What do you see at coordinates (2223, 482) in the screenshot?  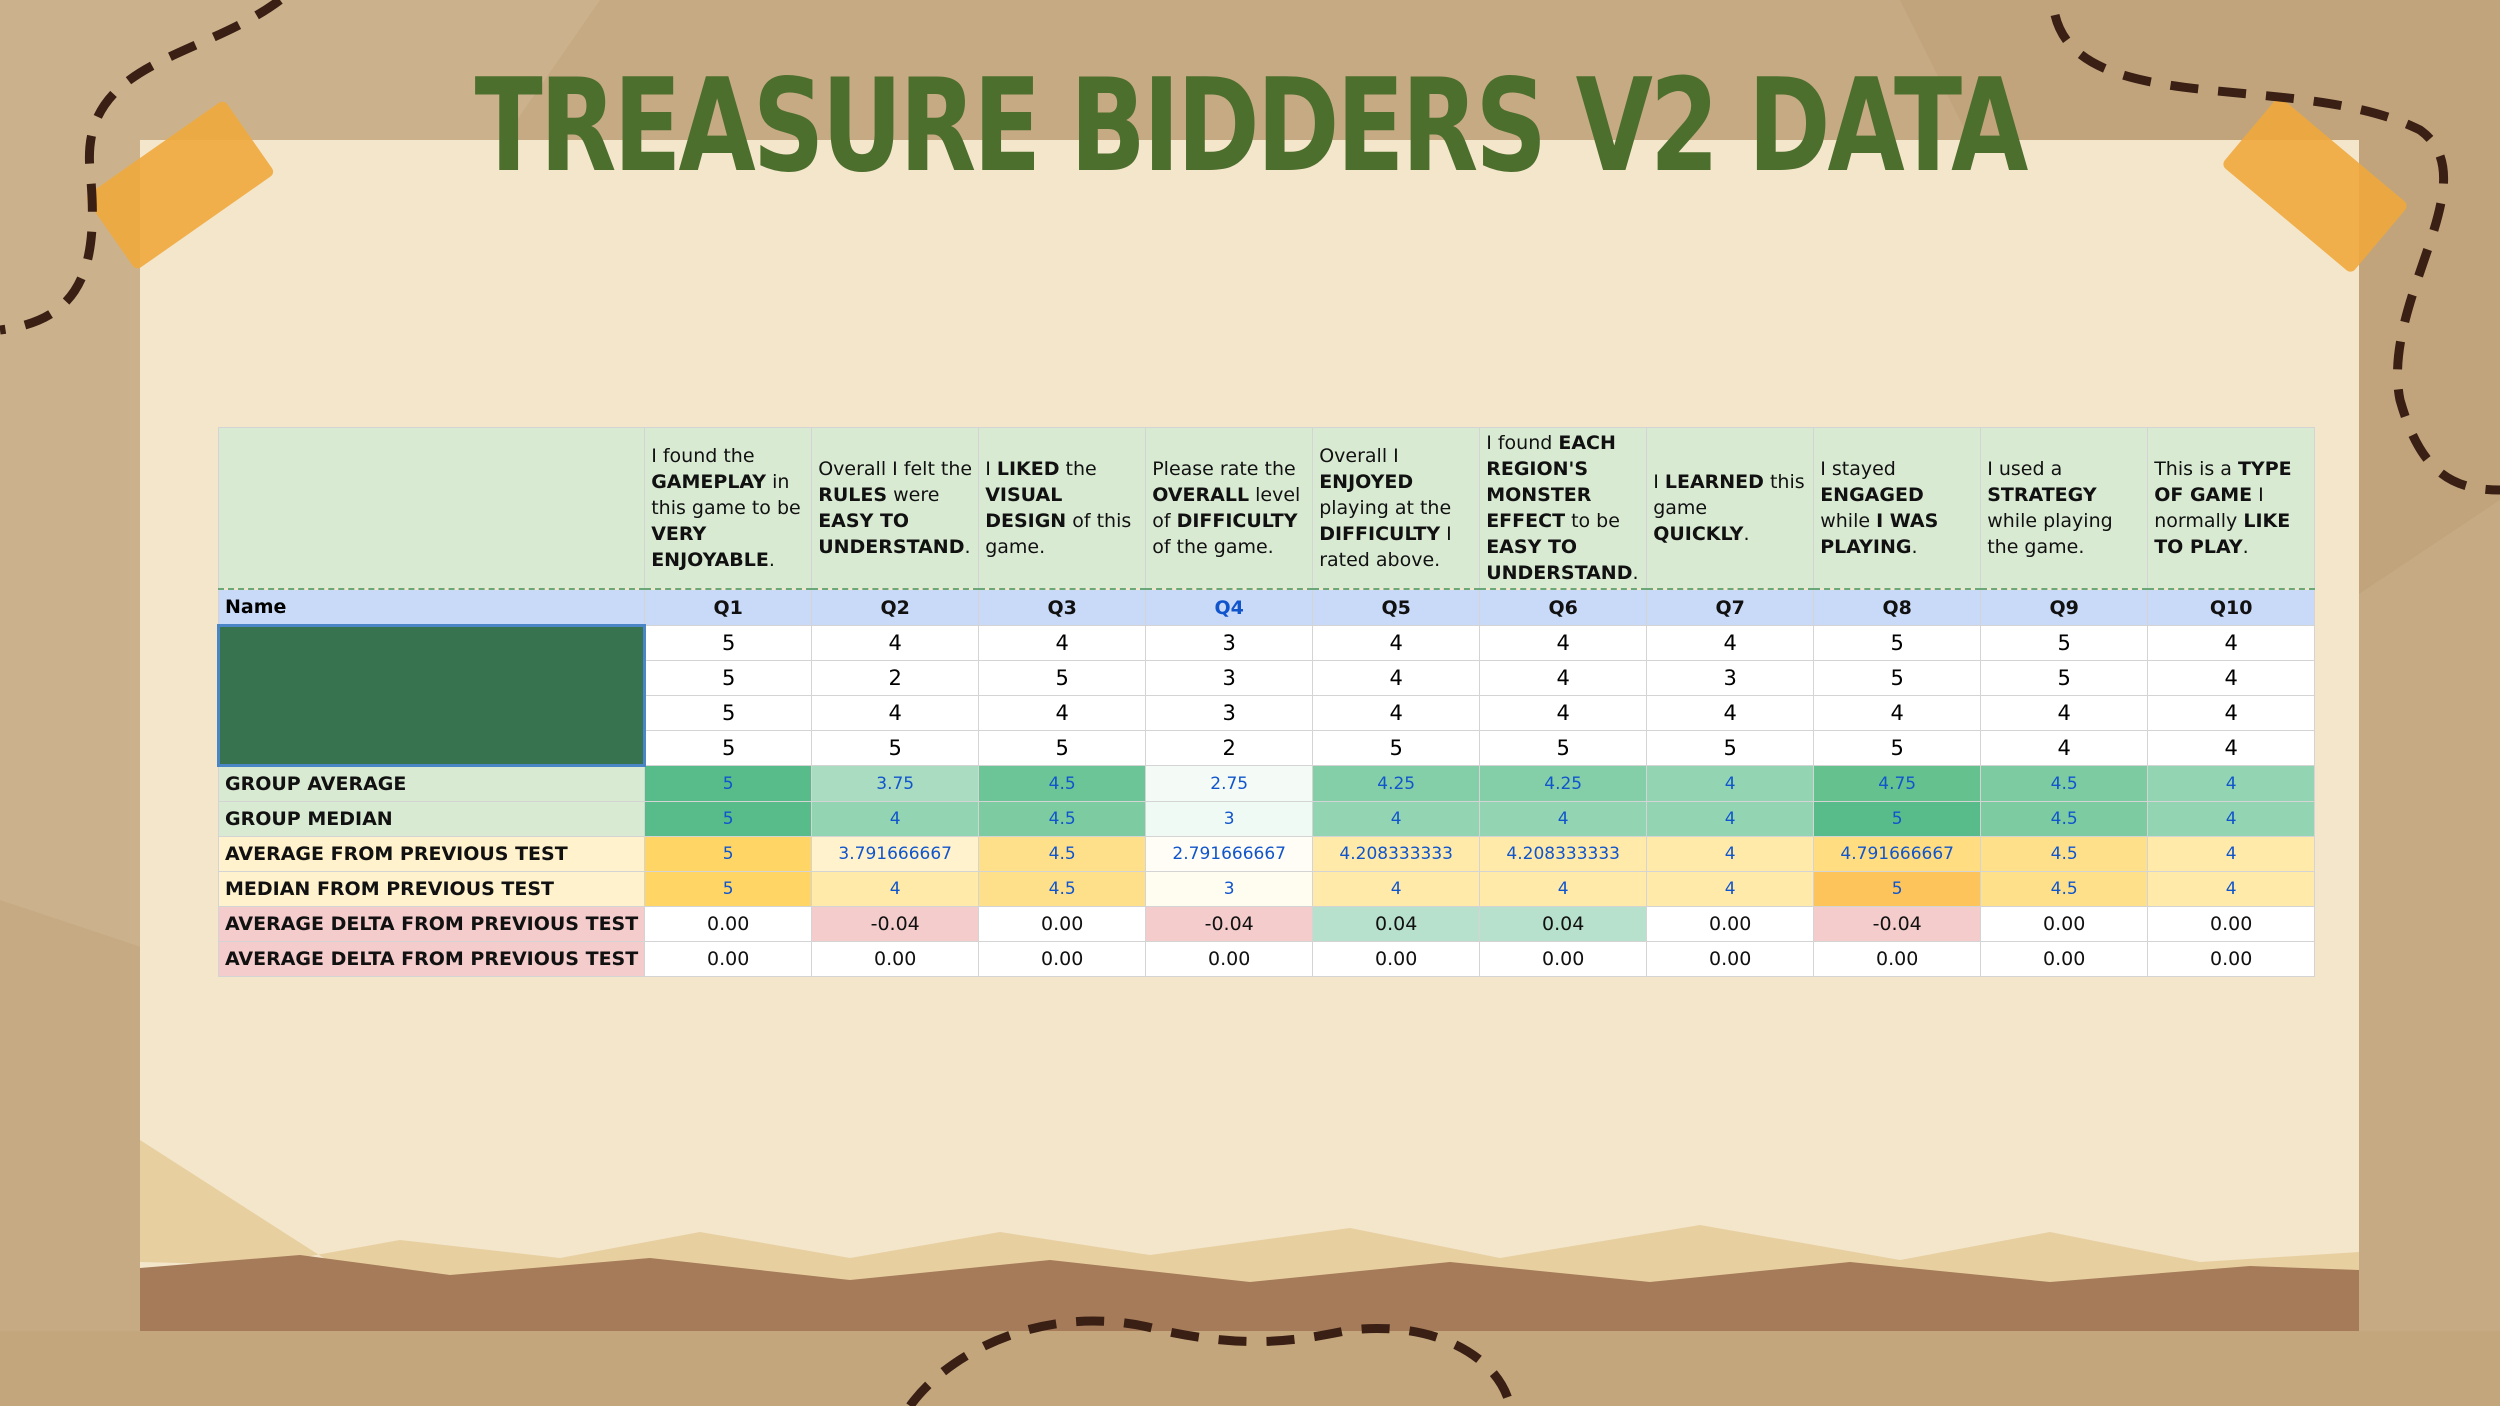 I see `question-text: TYPE OF GAME` at bounding box center [2223, 482].